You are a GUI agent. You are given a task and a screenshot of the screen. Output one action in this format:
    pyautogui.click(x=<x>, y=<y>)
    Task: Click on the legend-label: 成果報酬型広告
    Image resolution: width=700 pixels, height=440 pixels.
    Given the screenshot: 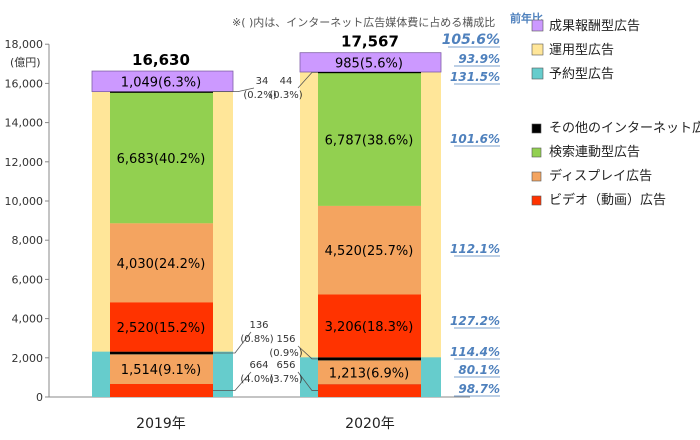 What is the action you would take?
    pyautogui.click(x=594, y=26)
    